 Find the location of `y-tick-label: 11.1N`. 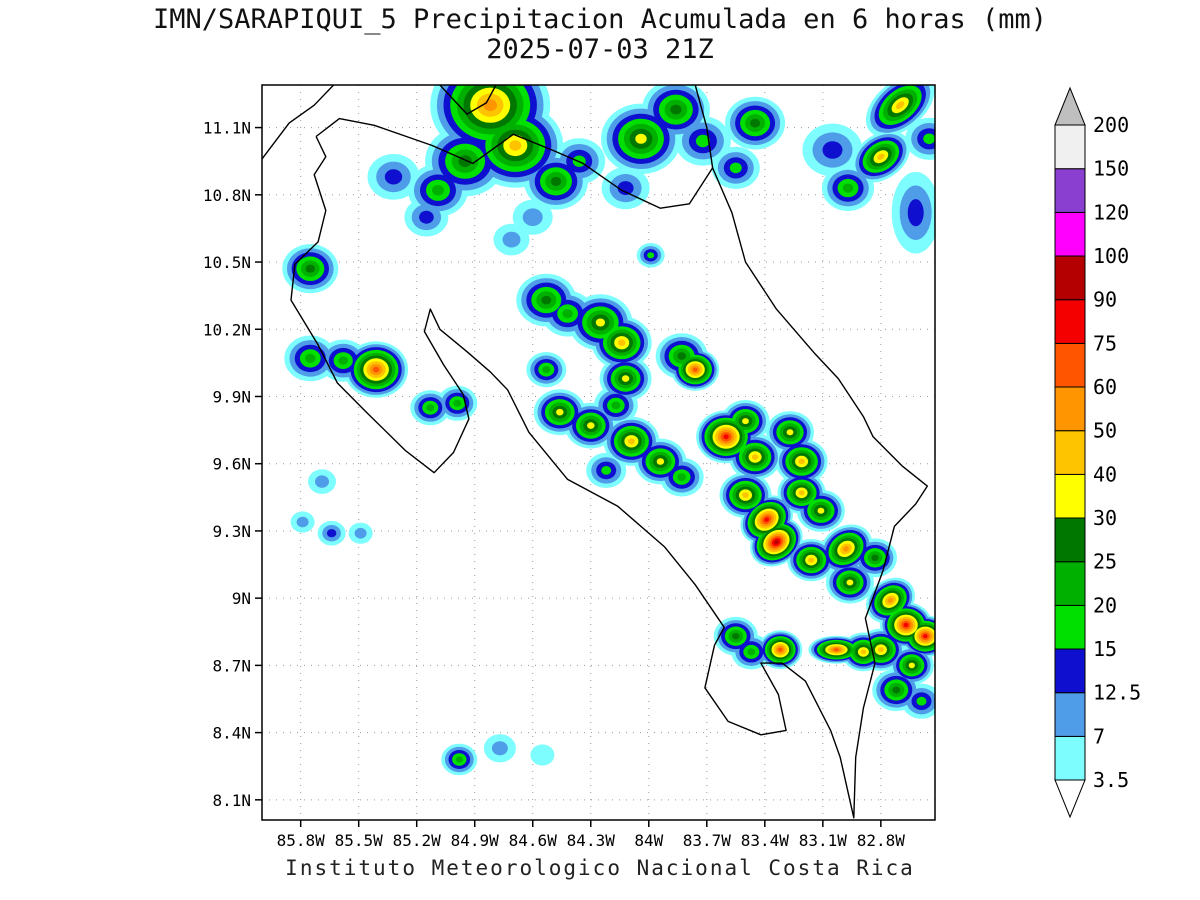

y-tick-label: 11.1N is located at coordinates (227, 128).